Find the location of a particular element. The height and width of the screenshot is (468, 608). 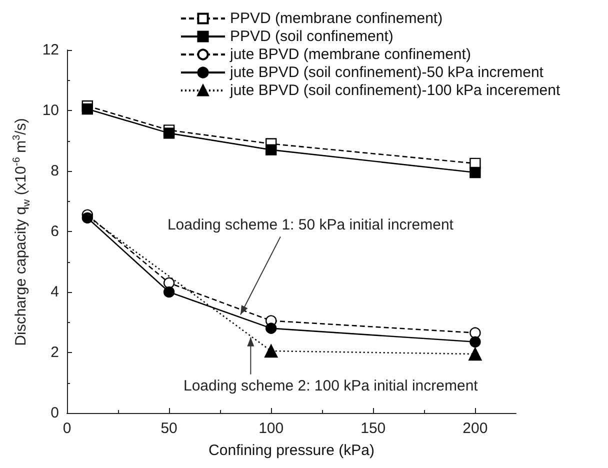

x-tick-label: 200 is located at coordinates (475, 428).